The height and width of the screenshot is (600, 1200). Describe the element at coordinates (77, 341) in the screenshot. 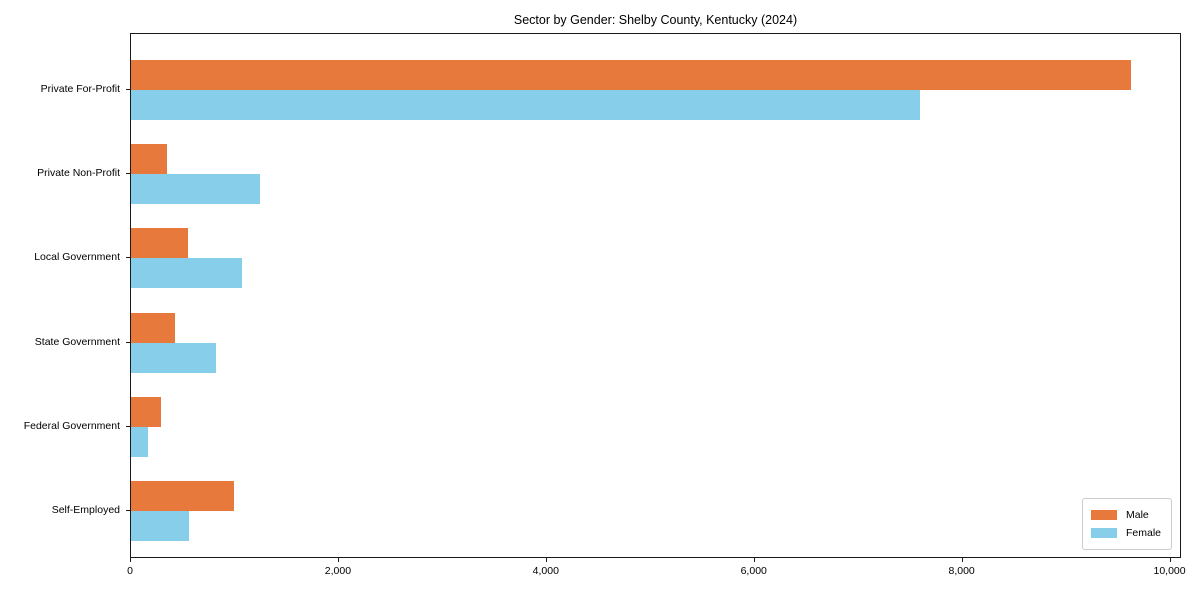

I see `y-tick-label-3: State Government` at that location.